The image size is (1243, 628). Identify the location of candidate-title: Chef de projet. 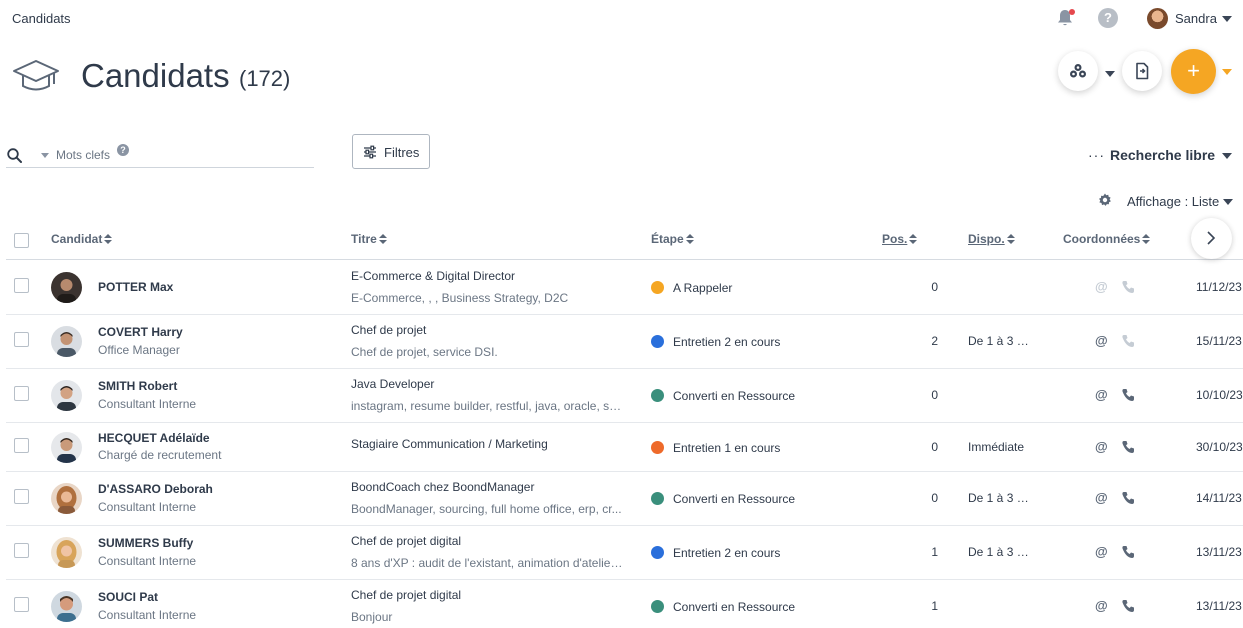
(389, 330).